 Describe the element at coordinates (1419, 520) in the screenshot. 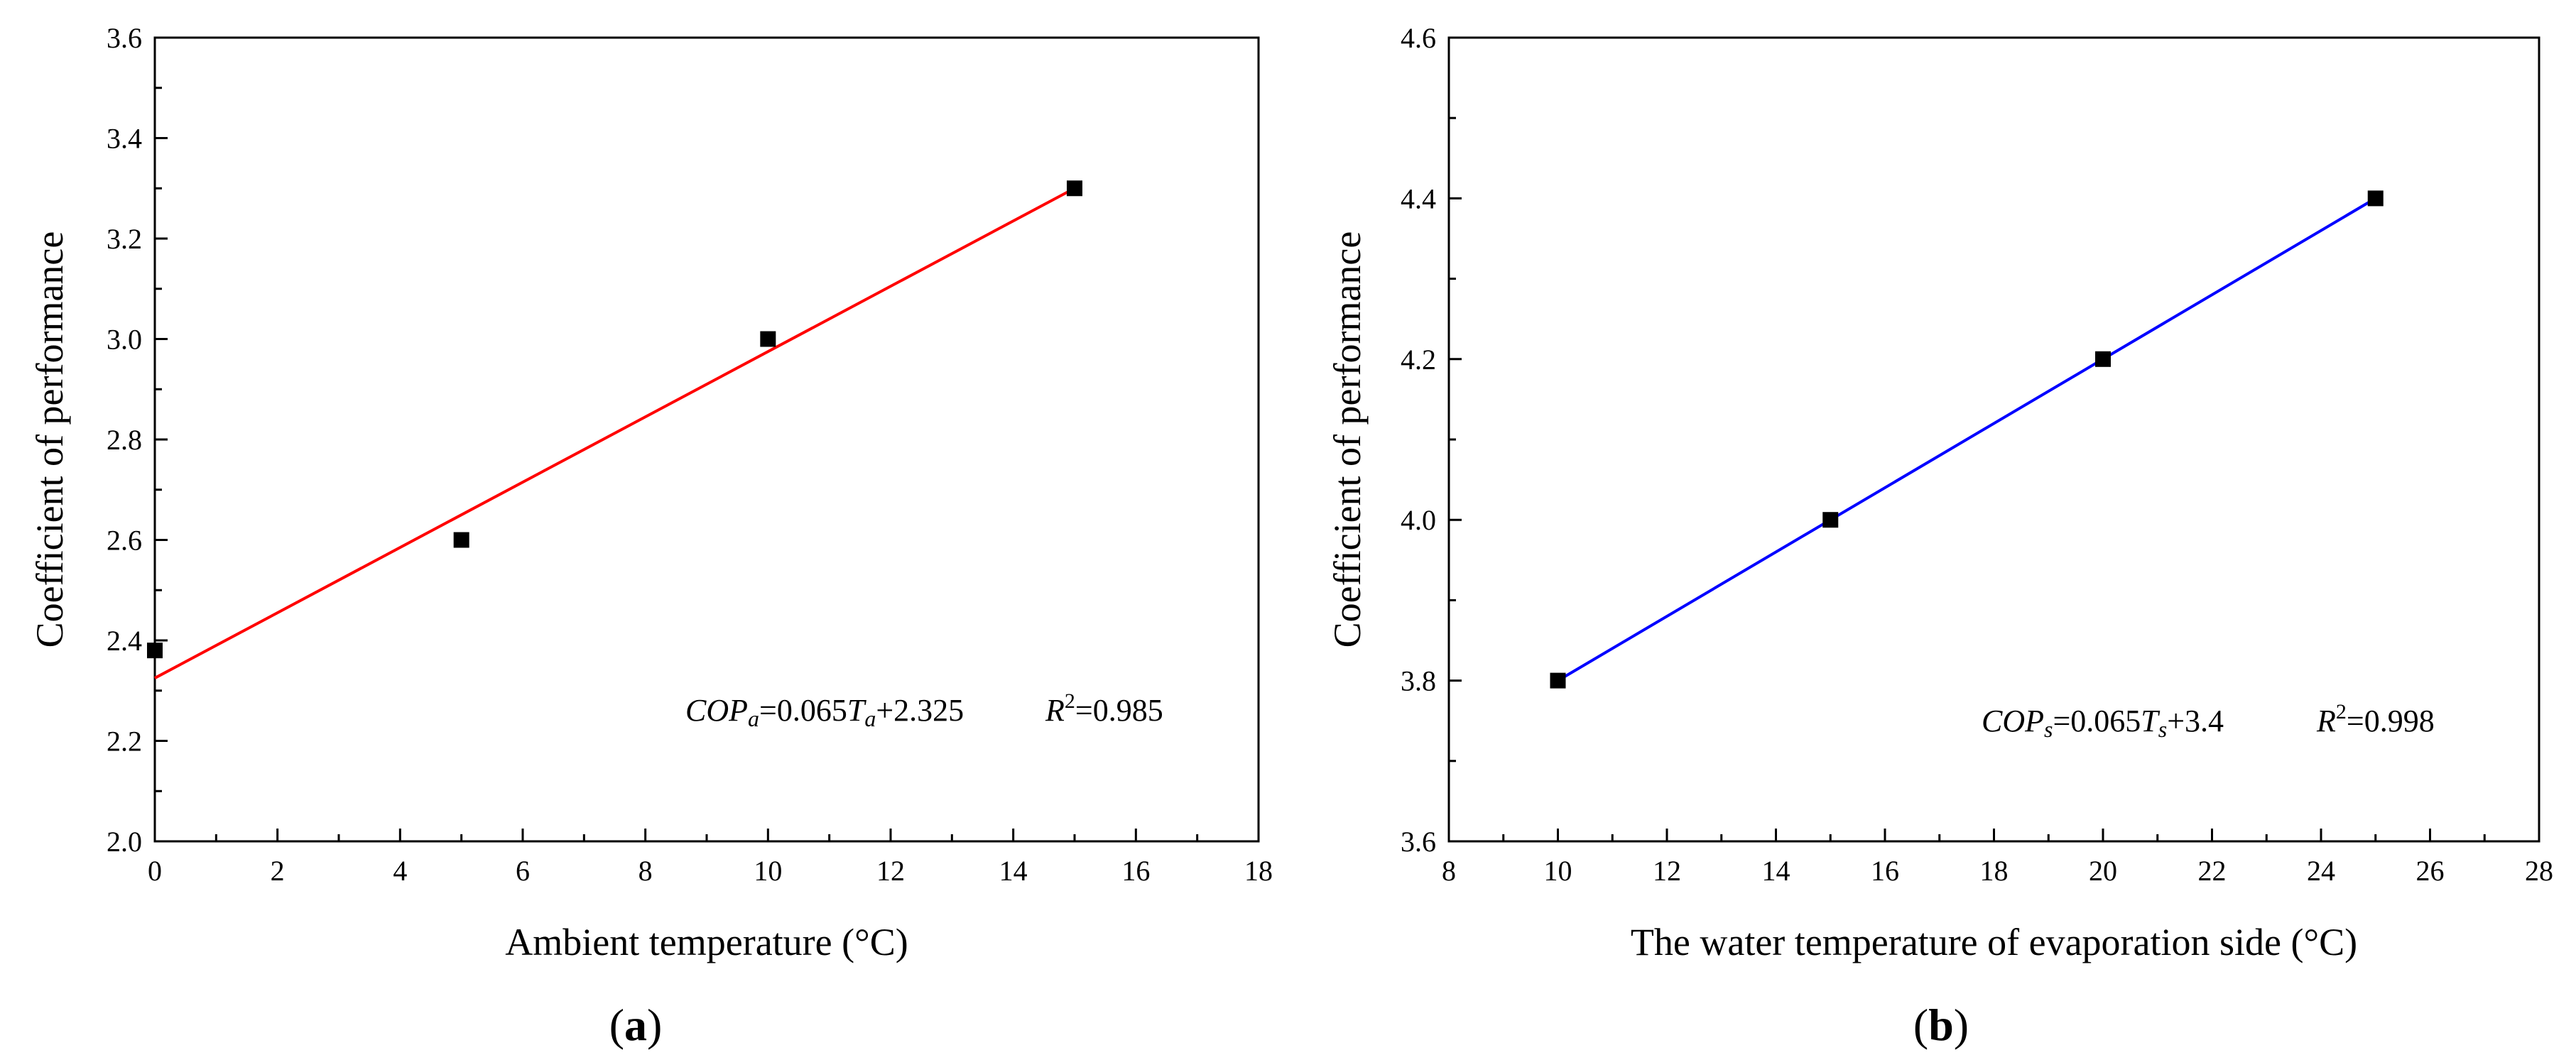

I see `y-tick-label: 4.0` at that location.